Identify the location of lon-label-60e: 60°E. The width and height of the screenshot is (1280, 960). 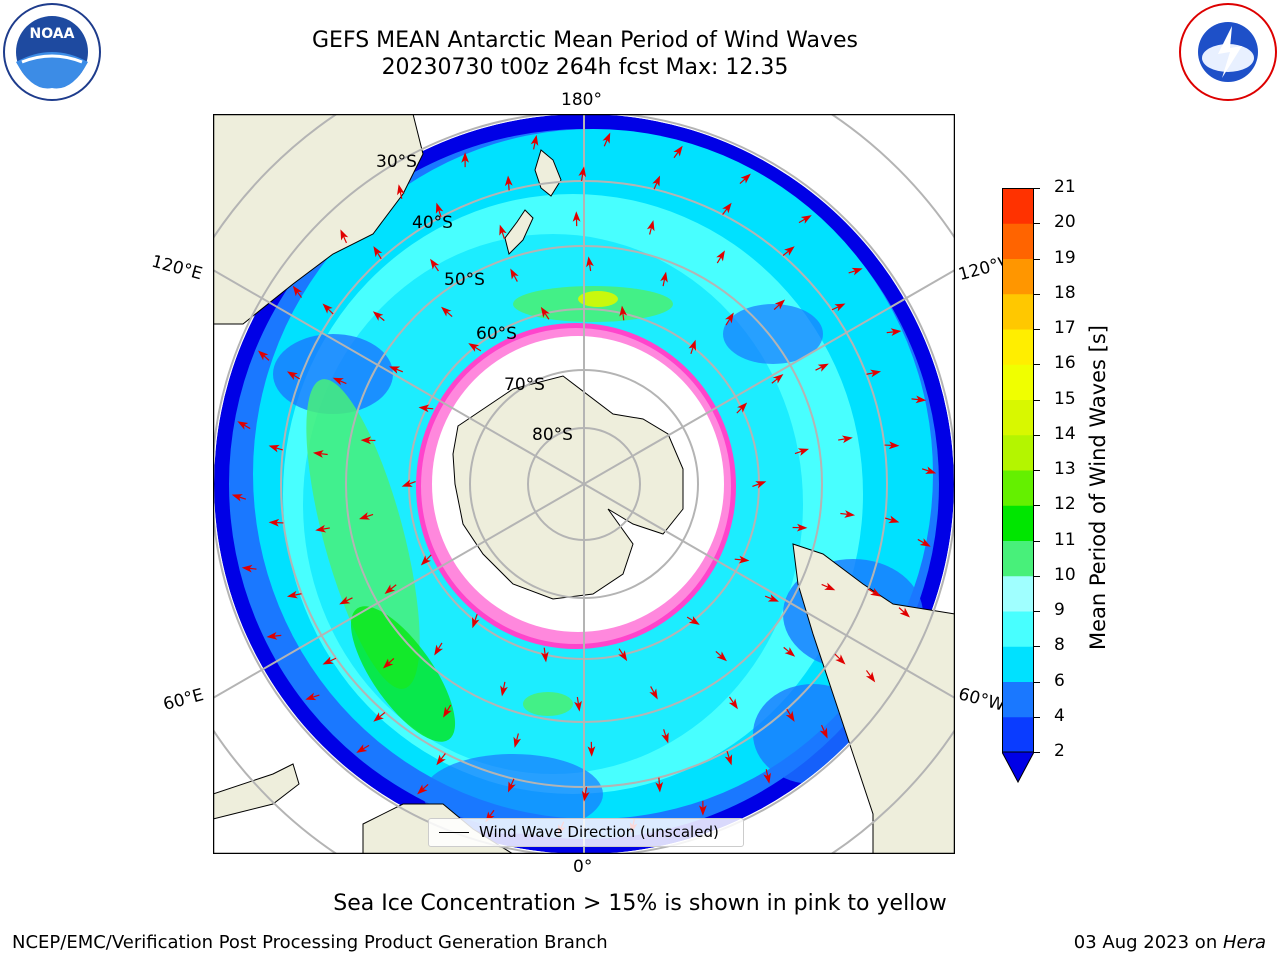
(183, 700).